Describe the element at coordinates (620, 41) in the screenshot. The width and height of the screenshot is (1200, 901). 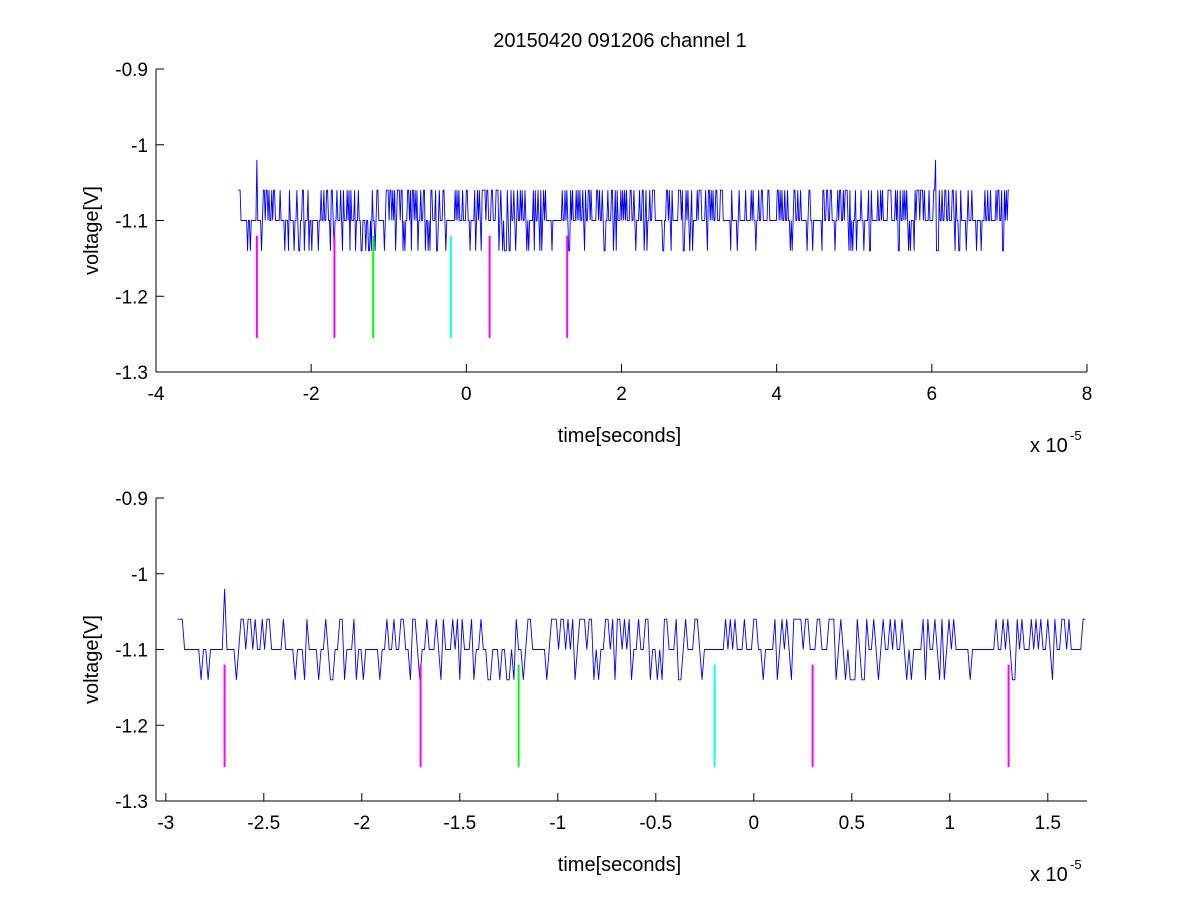
I see `chart-title: 20150420 091206 channel 1` at that location.